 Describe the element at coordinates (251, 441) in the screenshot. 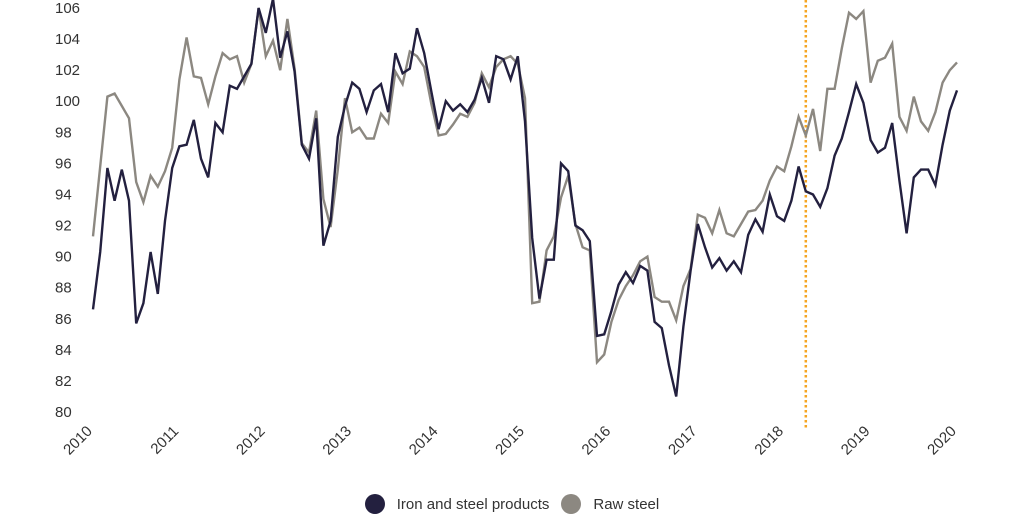

I see `x-tick-label: 2012` at that location.